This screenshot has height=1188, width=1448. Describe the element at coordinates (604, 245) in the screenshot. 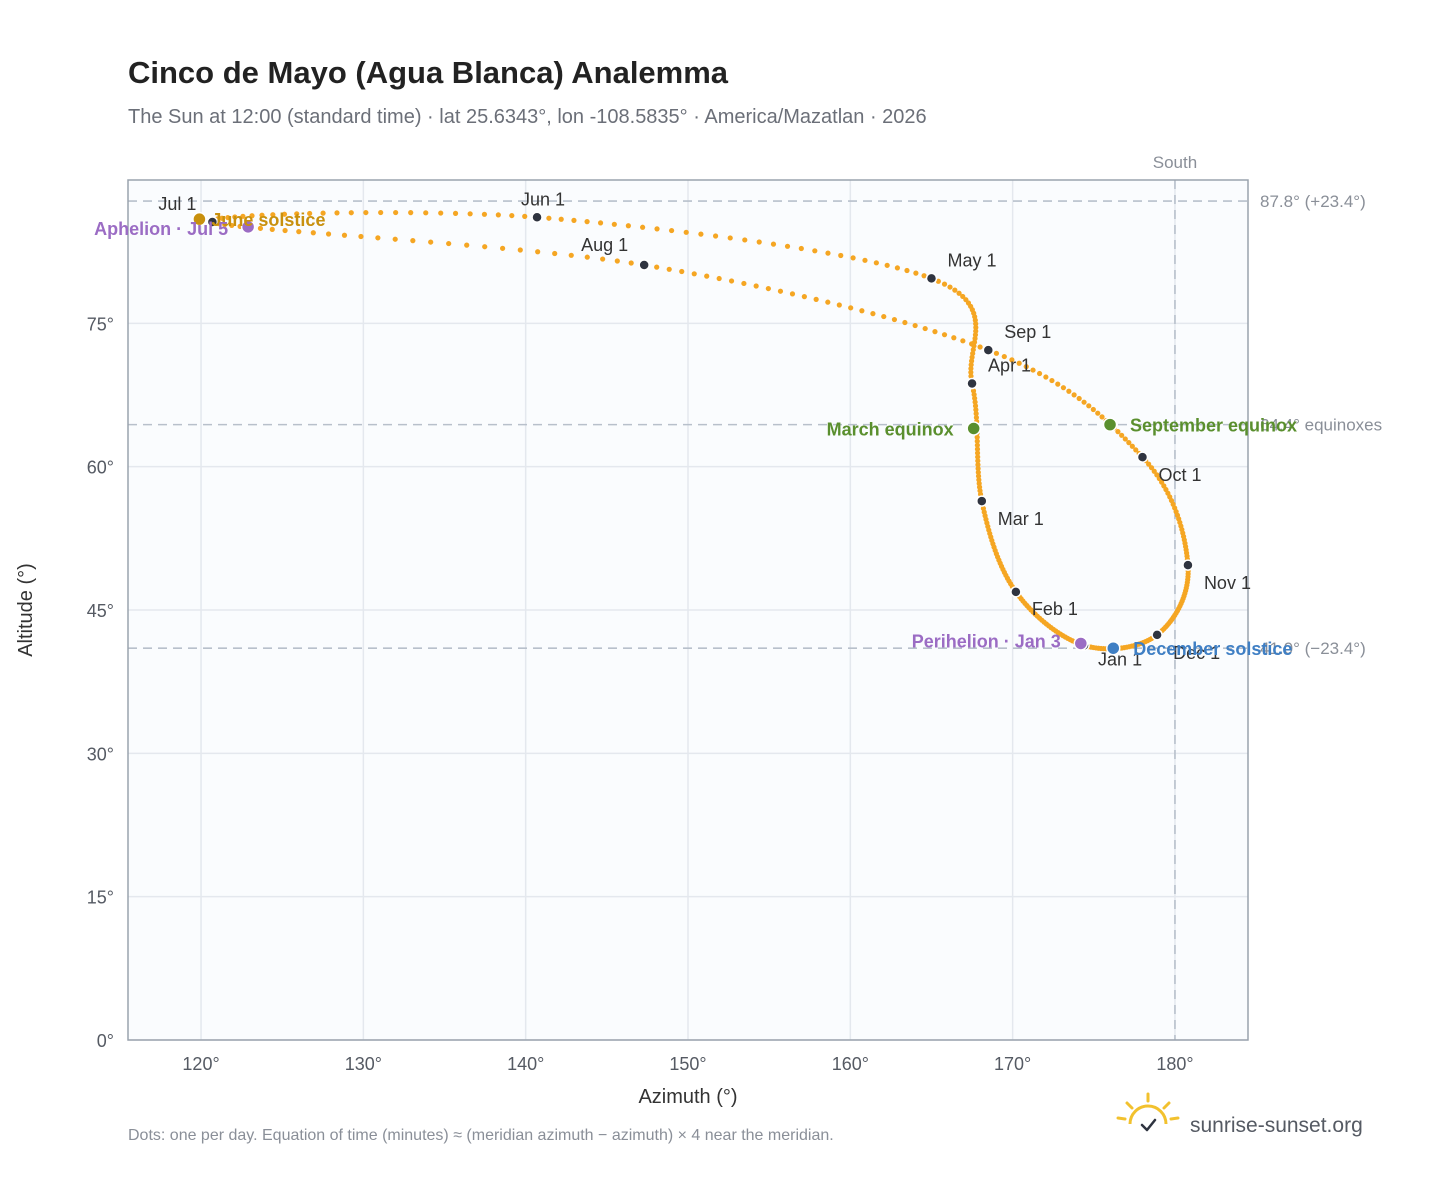

I see `month-label: Aug 1` at that location.